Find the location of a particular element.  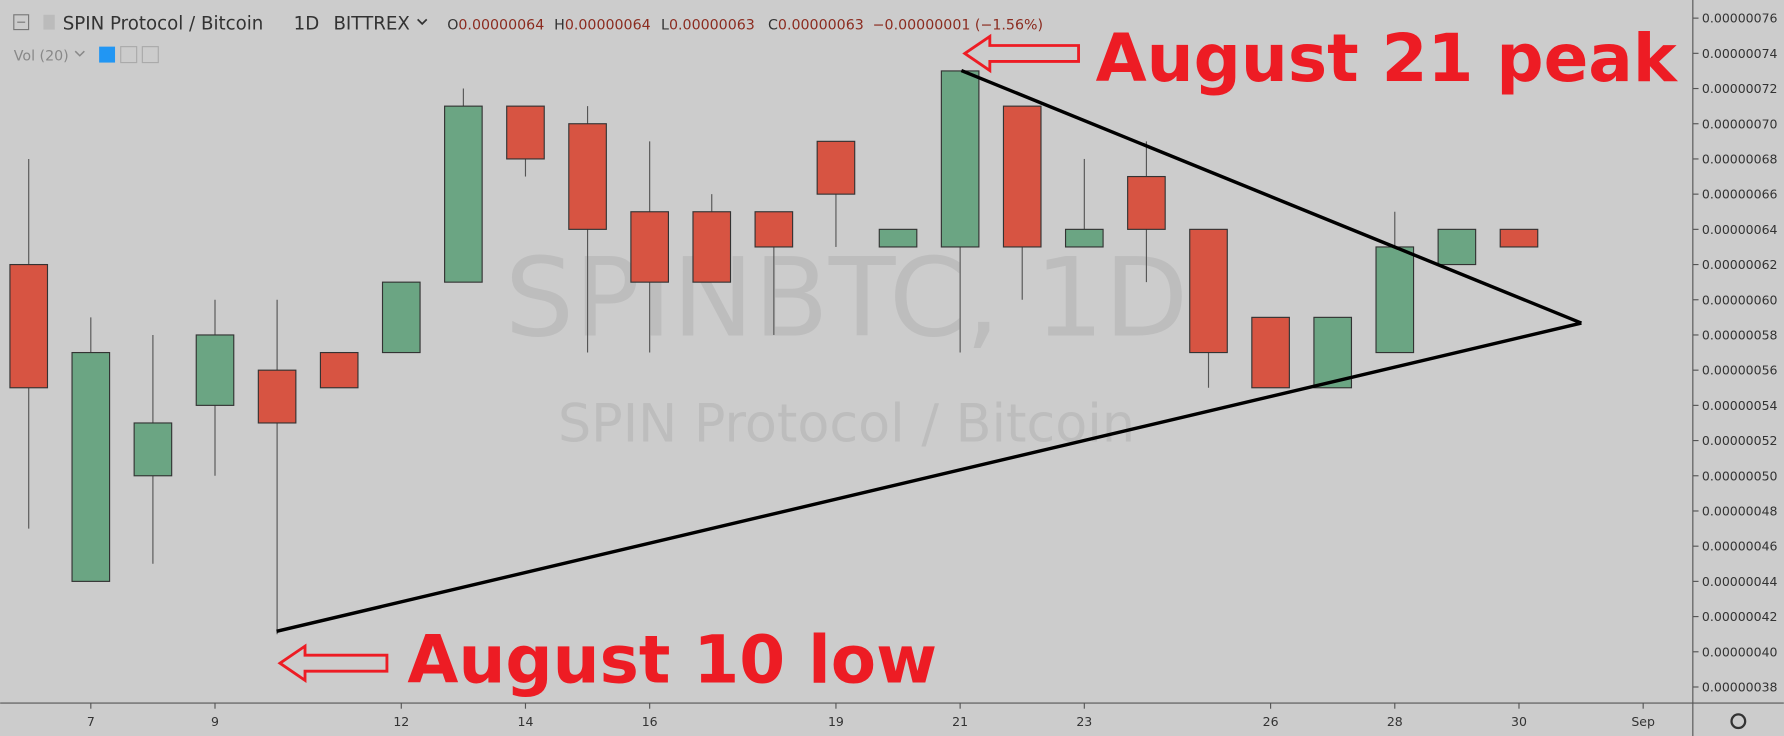

y-tick-label: 0.00000066 is located at coordinates (1740, 194).